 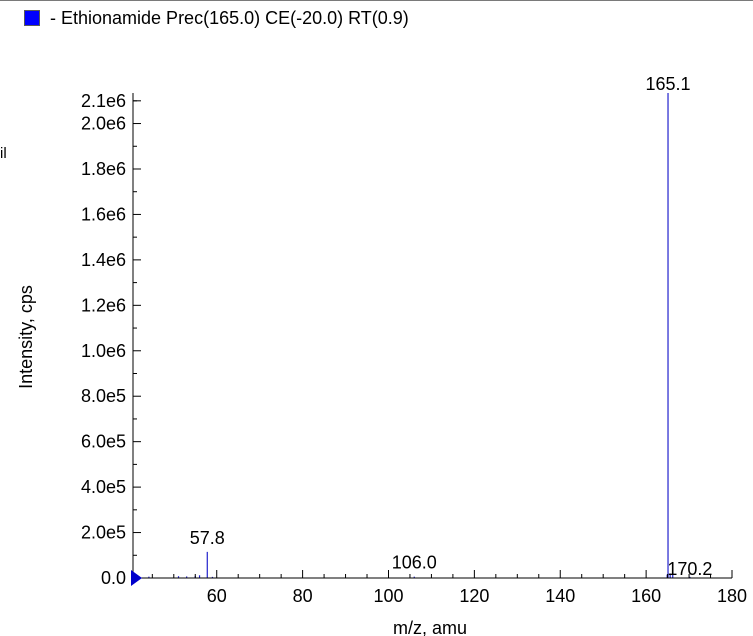 I want to click on y-tick-label: 6.0e5, so click(x=103, y=442).